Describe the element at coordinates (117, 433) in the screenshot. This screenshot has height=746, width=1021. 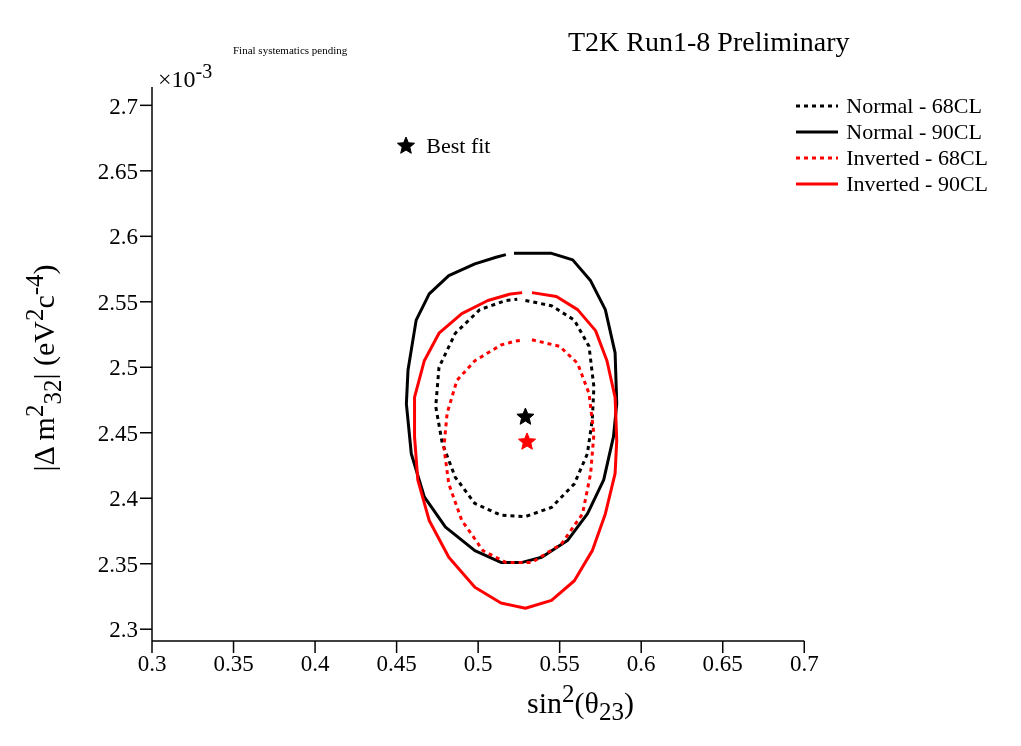
I see `y-tick-label: 2.45` at that location.